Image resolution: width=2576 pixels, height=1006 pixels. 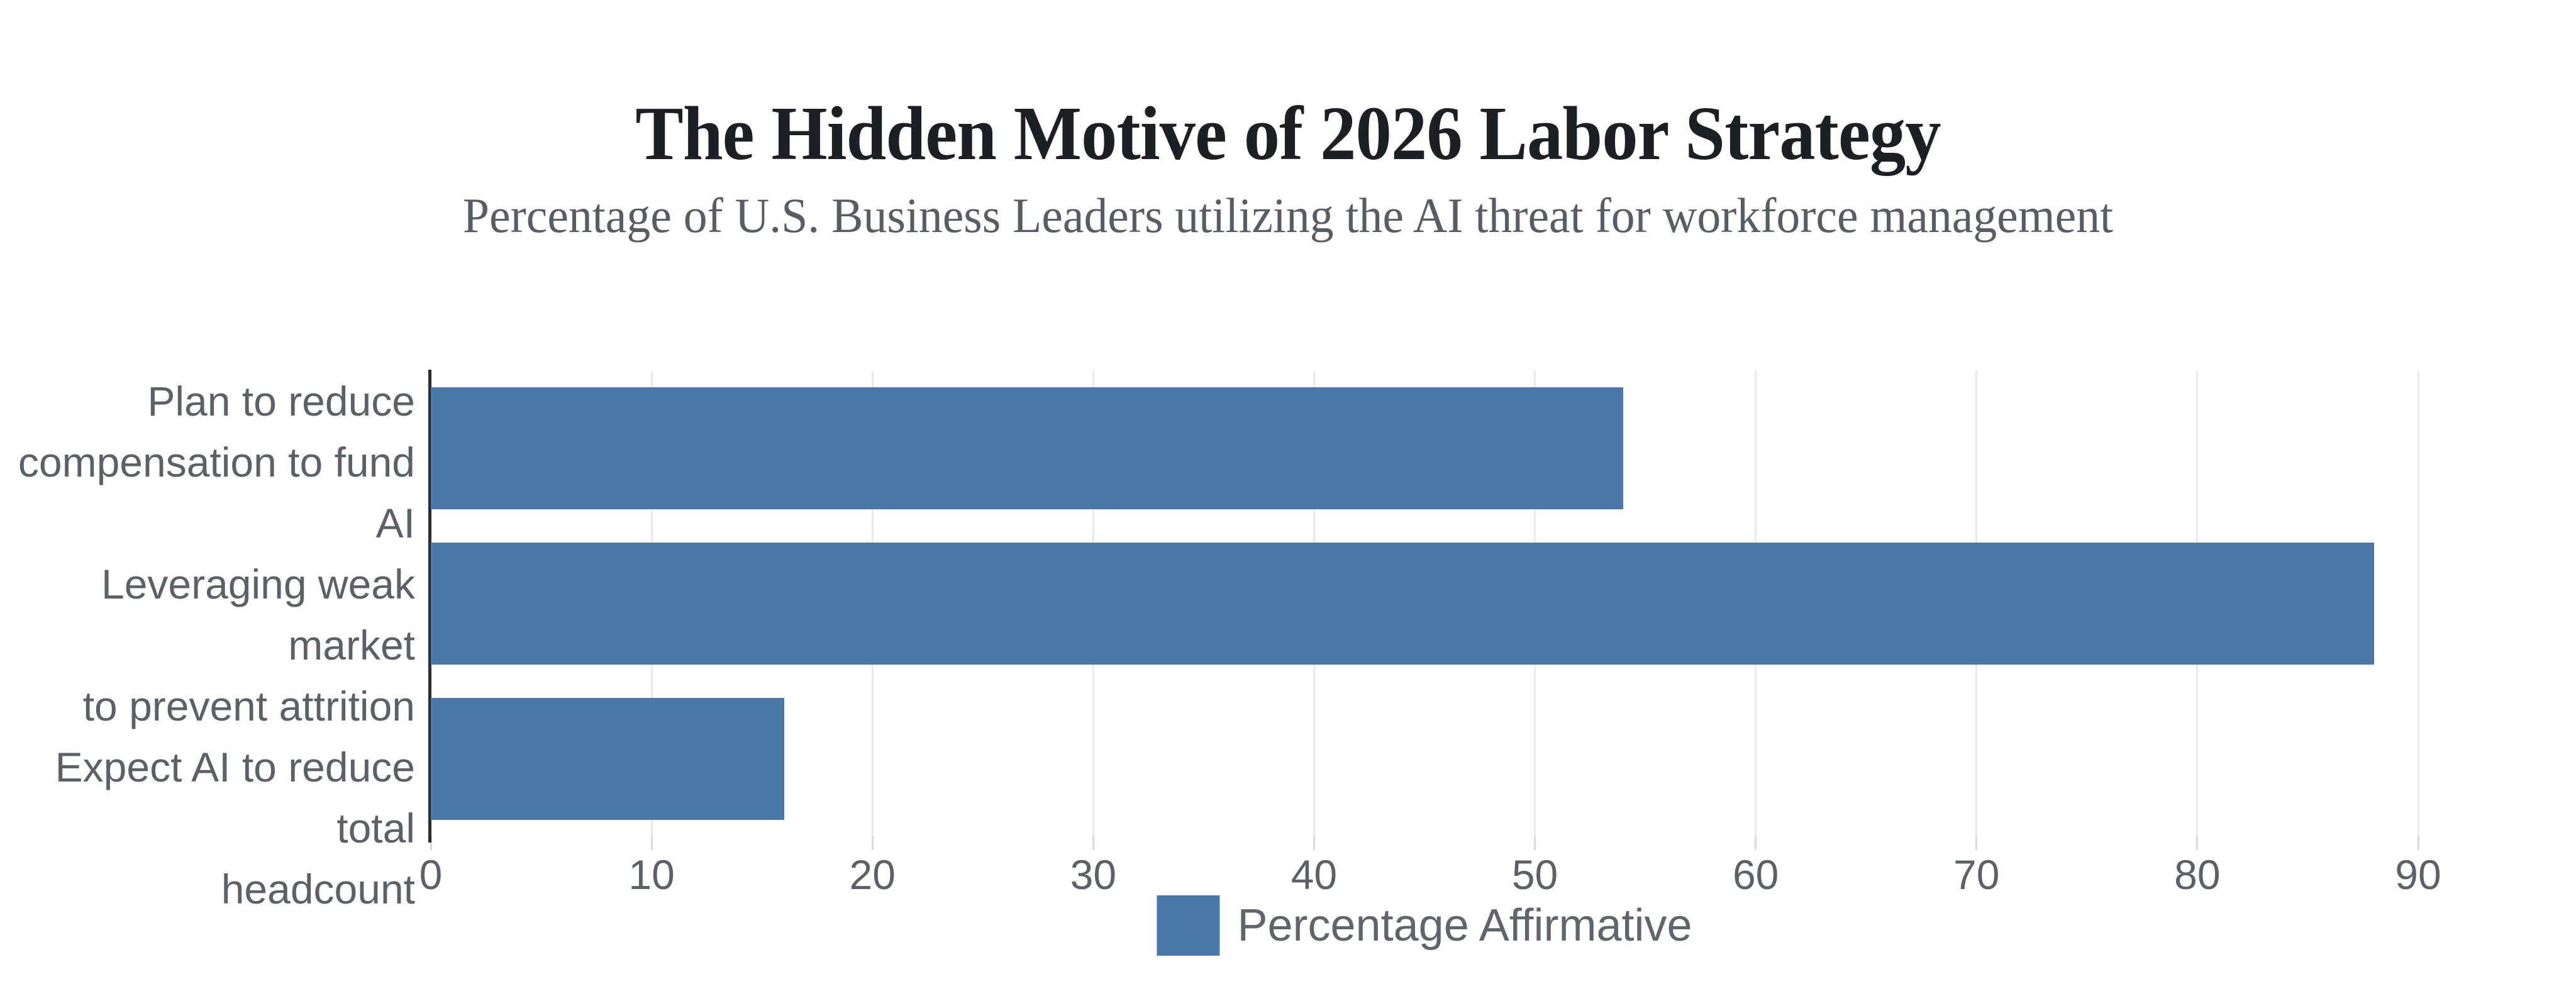 What do you see at coordinates (2418, 875) in the screenshot?
I see `x-tick-label-90: 90` at bounding box center [2418, 875].